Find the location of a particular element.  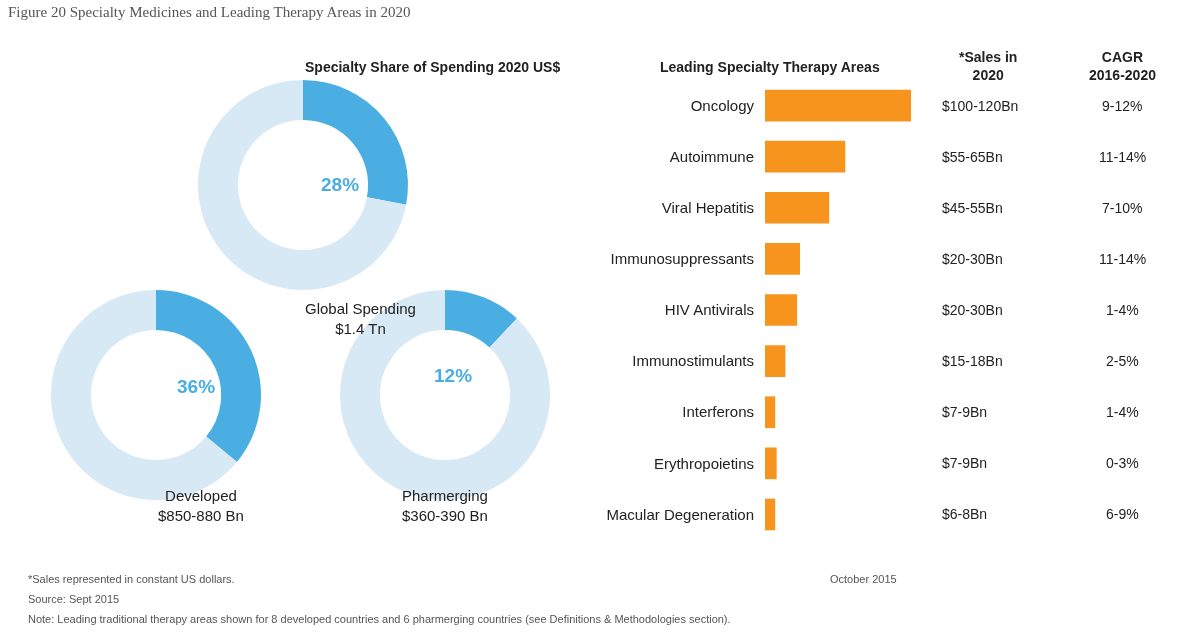

data-label: 36% is located at coordinates (196, 386).